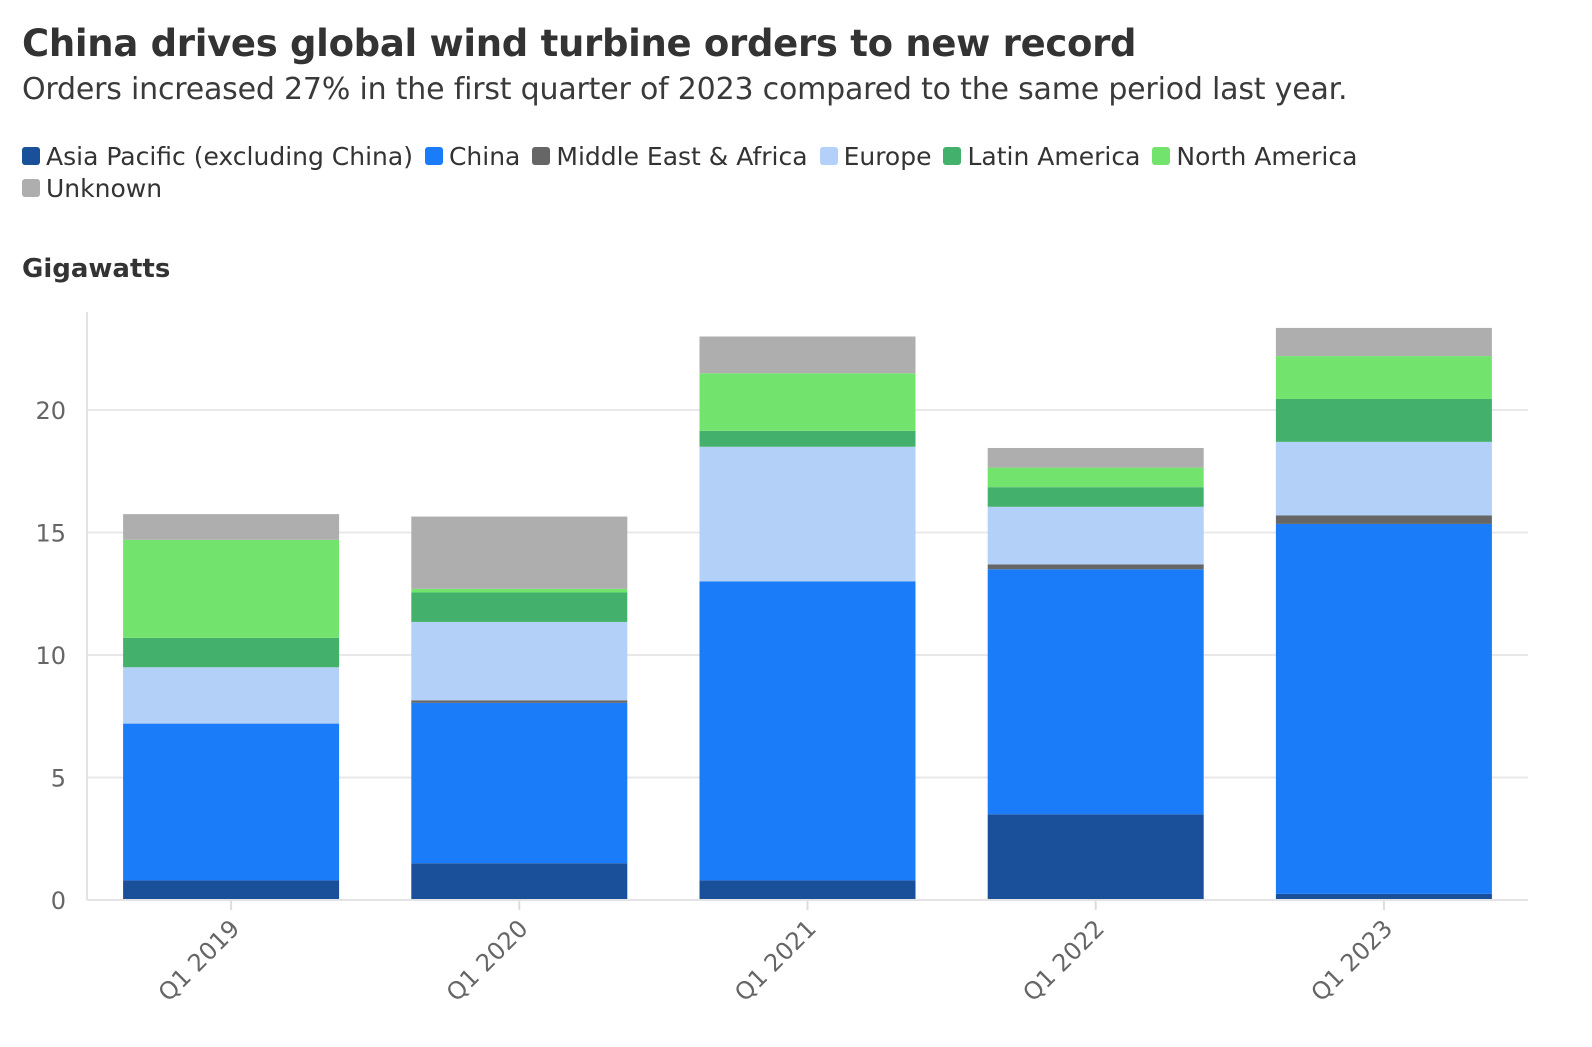  What do you see at coordinates (58, 779) in the screenshot?
I see `y-tick-label: 5` at bounding box center [58, 779].